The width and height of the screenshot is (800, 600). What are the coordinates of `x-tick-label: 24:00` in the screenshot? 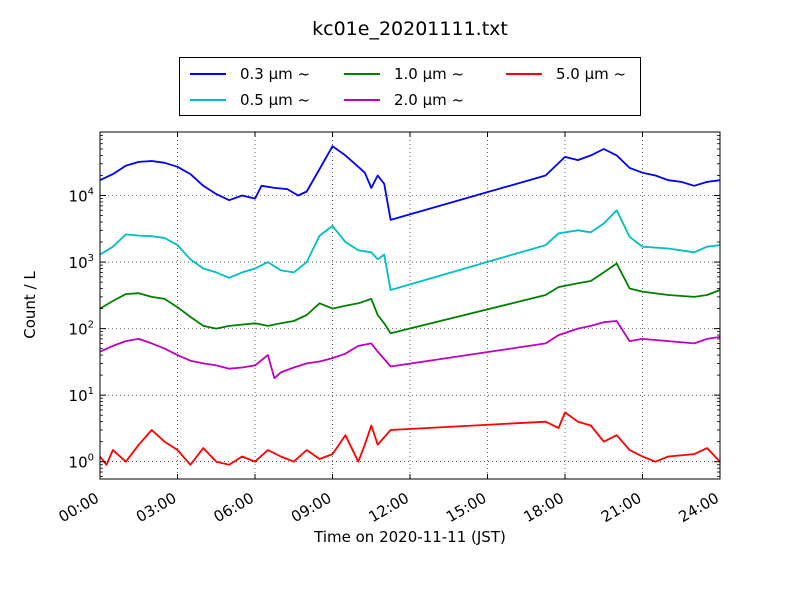 It's located at (699, 507).